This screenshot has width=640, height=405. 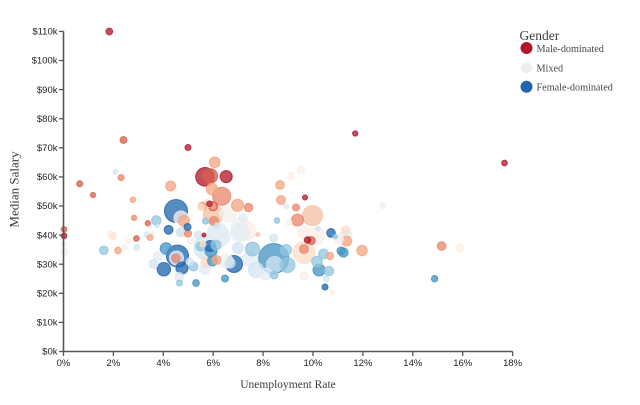 I want to click on svg-text: 4%, so click(x=163, y=363).